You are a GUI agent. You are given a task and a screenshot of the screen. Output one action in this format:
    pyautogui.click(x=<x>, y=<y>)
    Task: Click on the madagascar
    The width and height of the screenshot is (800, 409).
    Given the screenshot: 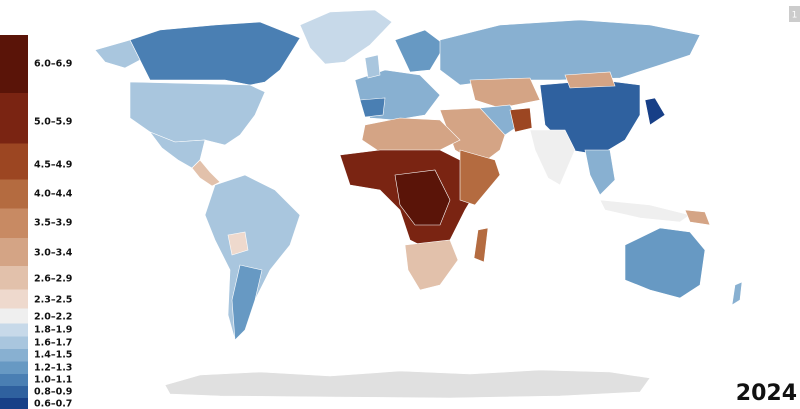 What is the action you would take?
    pyautogui.click(x=481, y=245)
    